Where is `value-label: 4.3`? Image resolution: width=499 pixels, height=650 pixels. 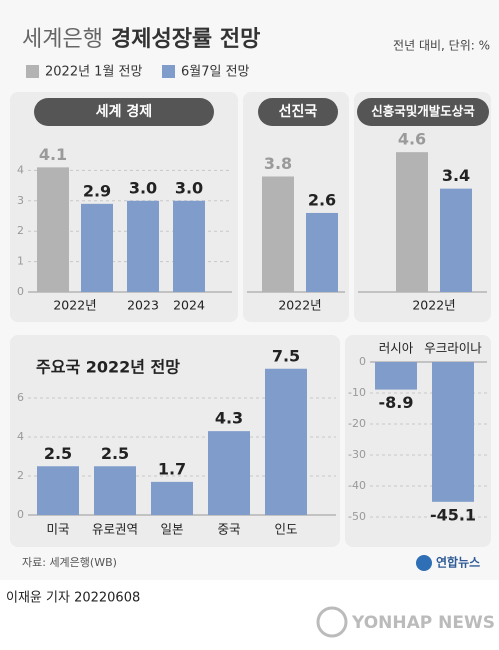 value-label: 4.3 is located at coordinates (229, 418).